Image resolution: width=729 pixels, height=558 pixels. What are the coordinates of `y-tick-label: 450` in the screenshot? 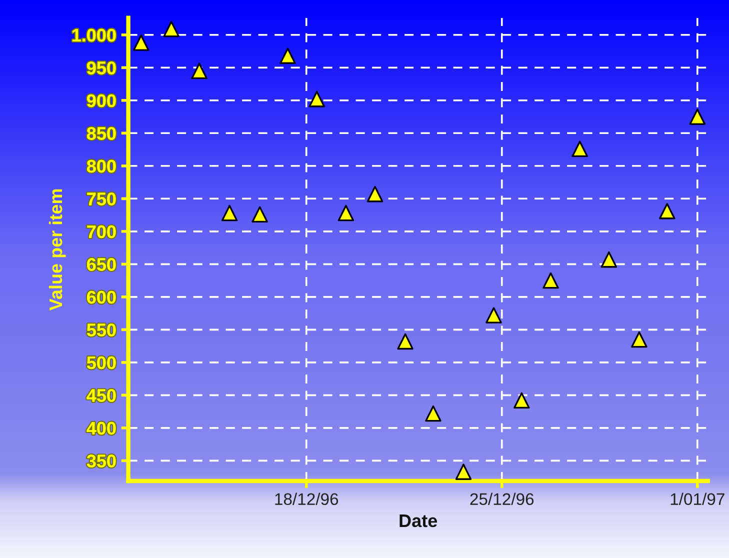 It's located at (101, 395).